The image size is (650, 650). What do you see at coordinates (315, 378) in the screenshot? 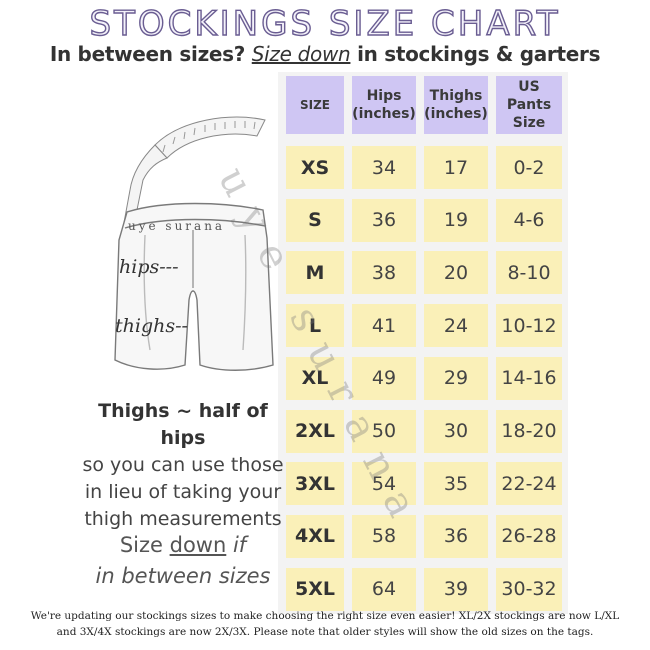
I see `cell-size: XL` at bounding box center [315, 378].